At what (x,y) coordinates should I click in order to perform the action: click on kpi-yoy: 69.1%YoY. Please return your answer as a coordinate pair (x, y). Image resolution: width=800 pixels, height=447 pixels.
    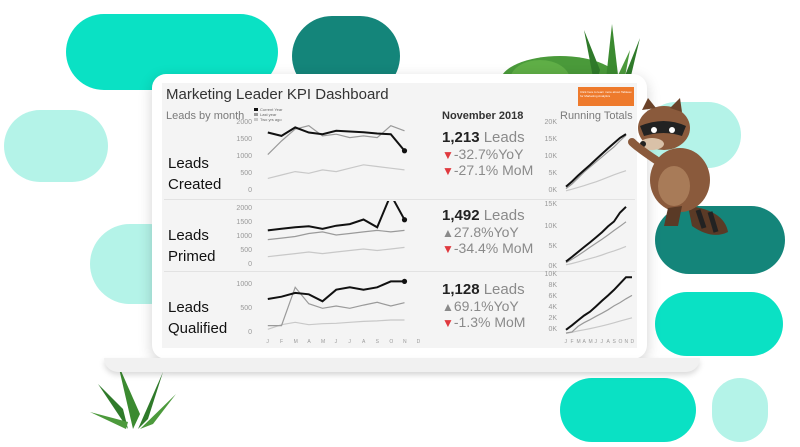
    Looking at the image, I should click on (486, 306).